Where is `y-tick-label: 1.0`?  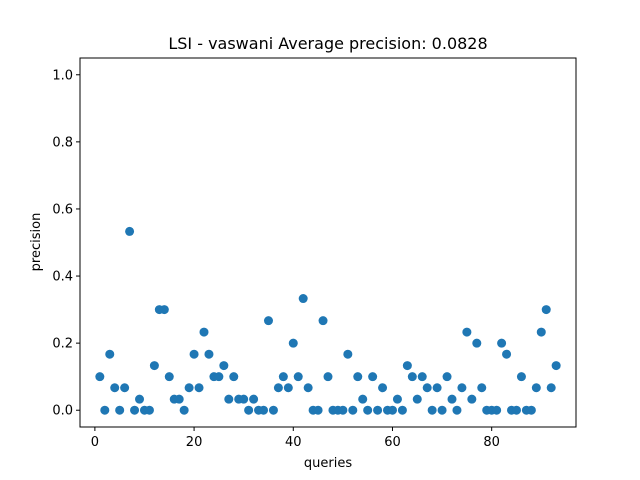 y-tick-label: 1.0 is located at coordinates (62, 75).